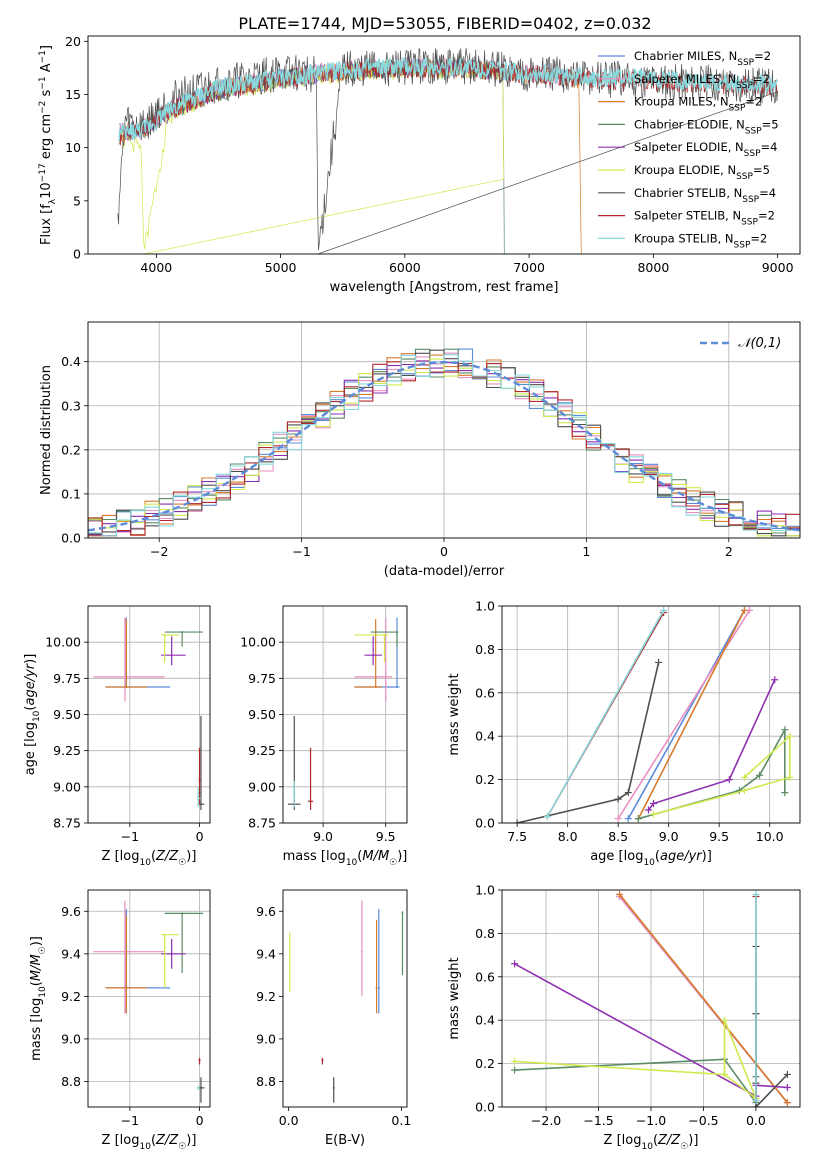 This screenshot has width=819, height=1170. Describe the element at coordinates (77, 254) in the screenshot. I see `y-tick-label: 0` at that location.